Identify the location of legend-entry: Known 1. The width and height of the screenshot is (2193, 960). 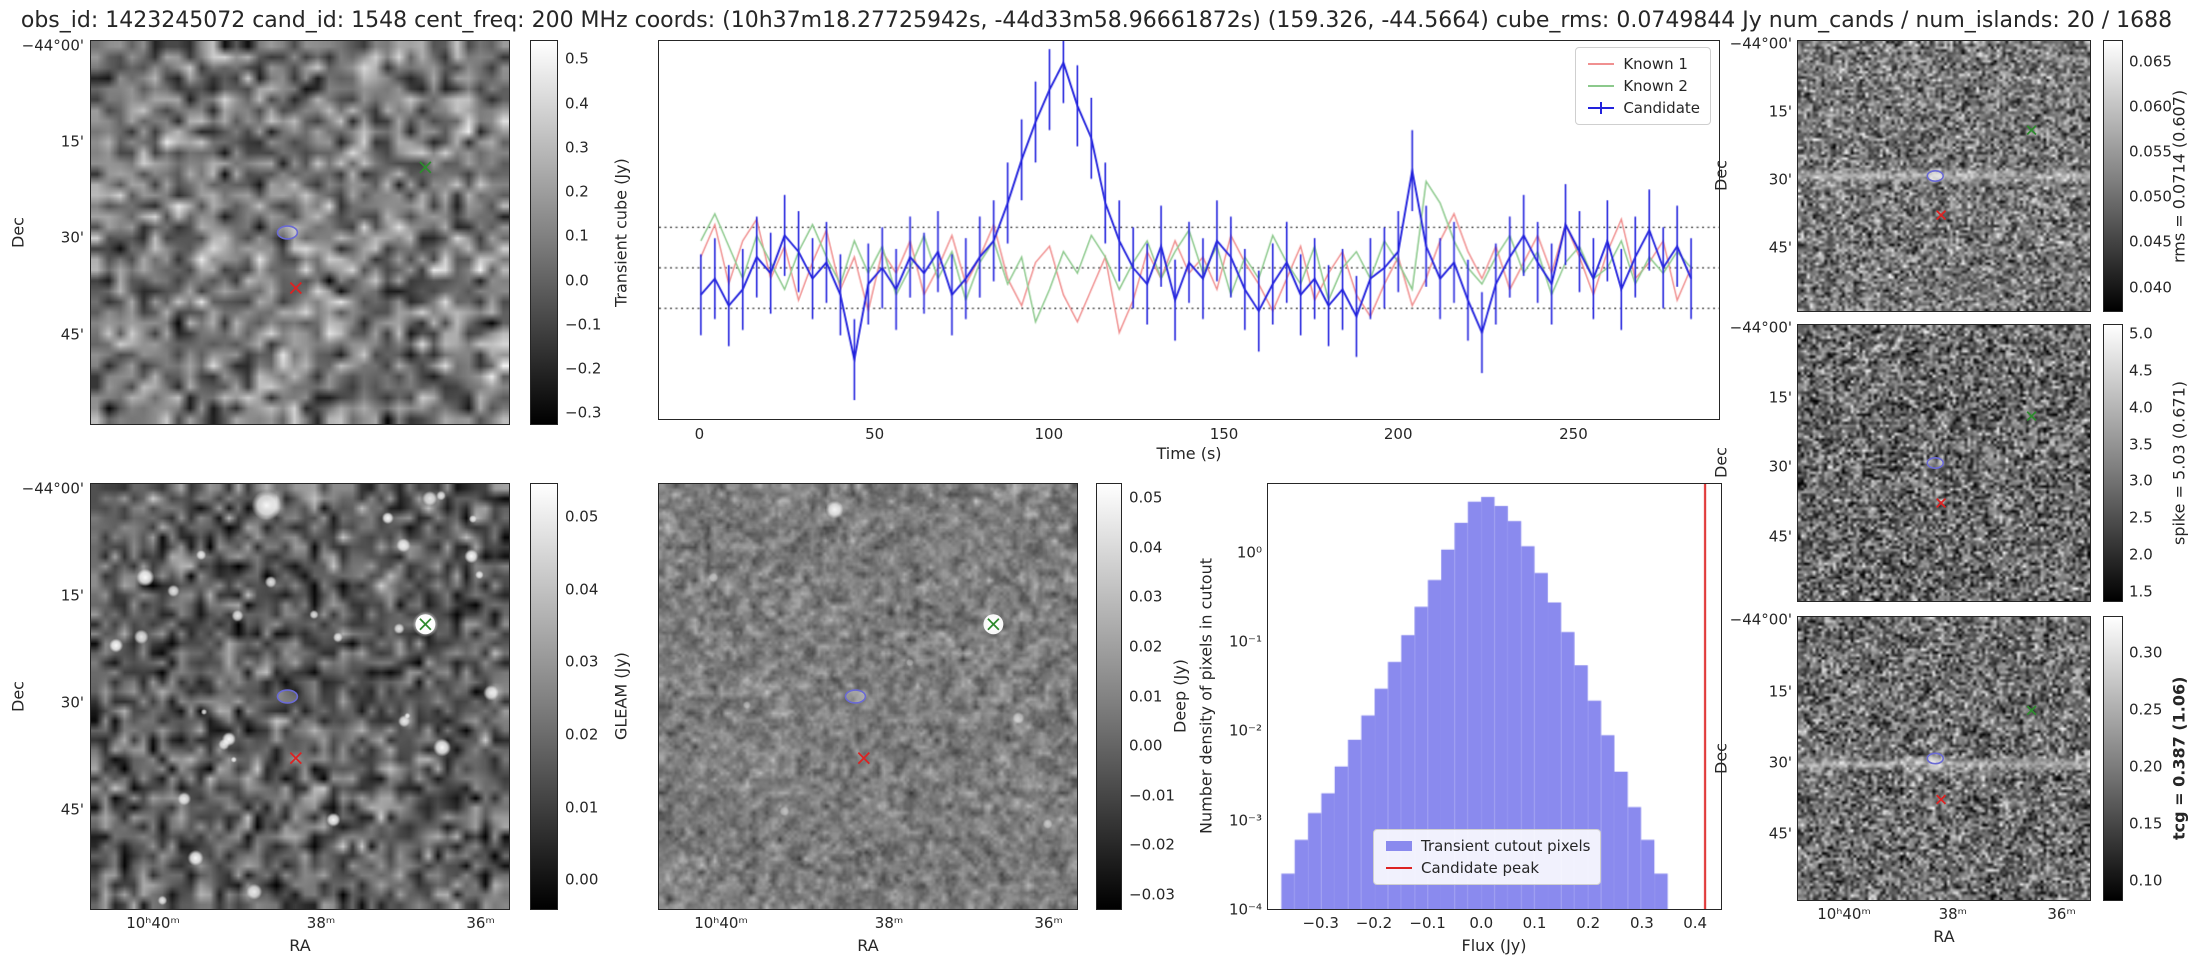
(1643, 64).